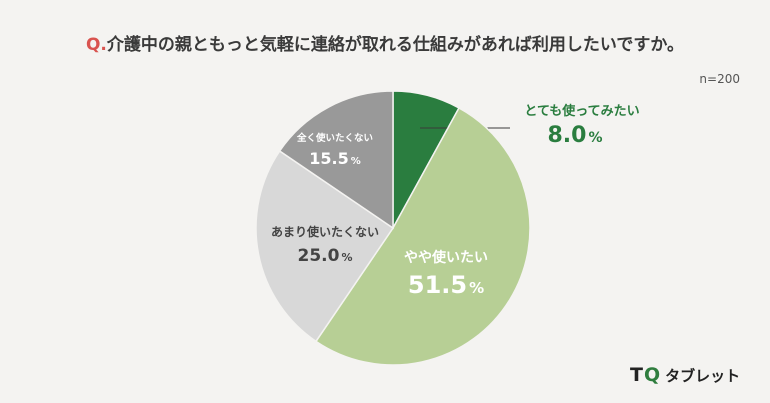  I want to click on brand-logo: TQ タブレット, so click(685, 375).